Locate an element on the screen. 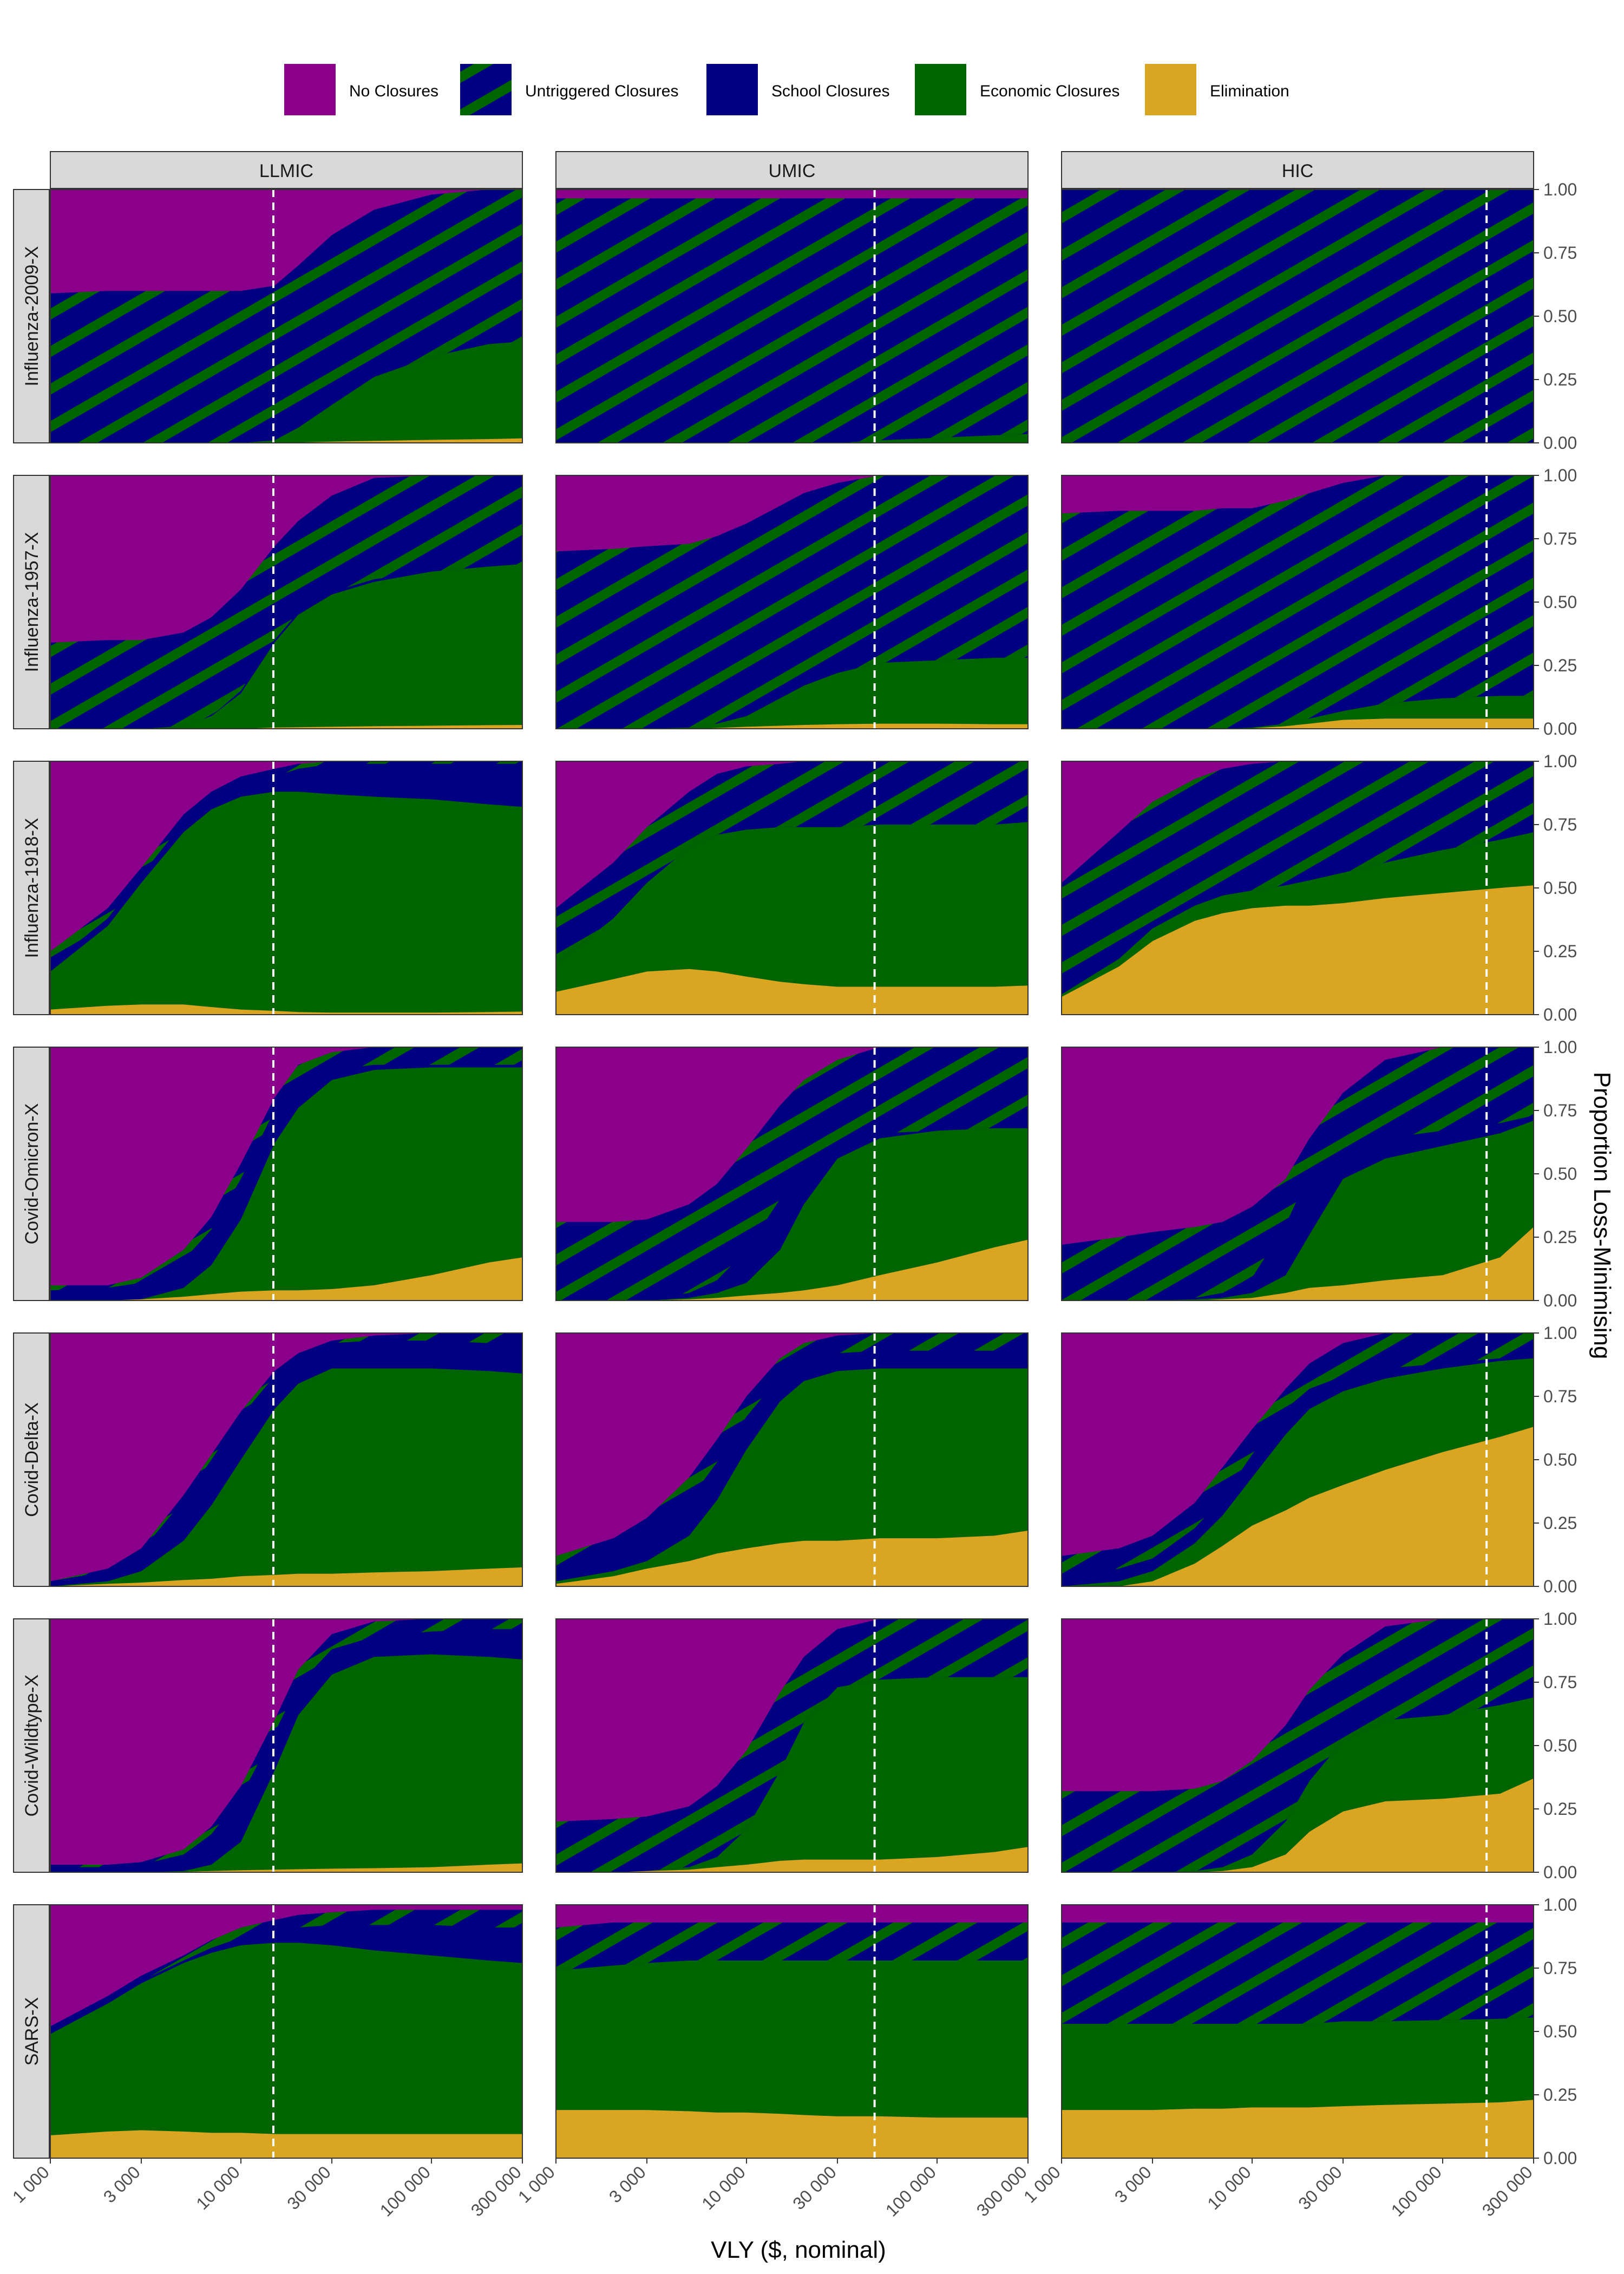 The height and width of the screenshot is (2274, 1624). strip-label-sars-x: SARS-X is located at coordinates (32, 2032).